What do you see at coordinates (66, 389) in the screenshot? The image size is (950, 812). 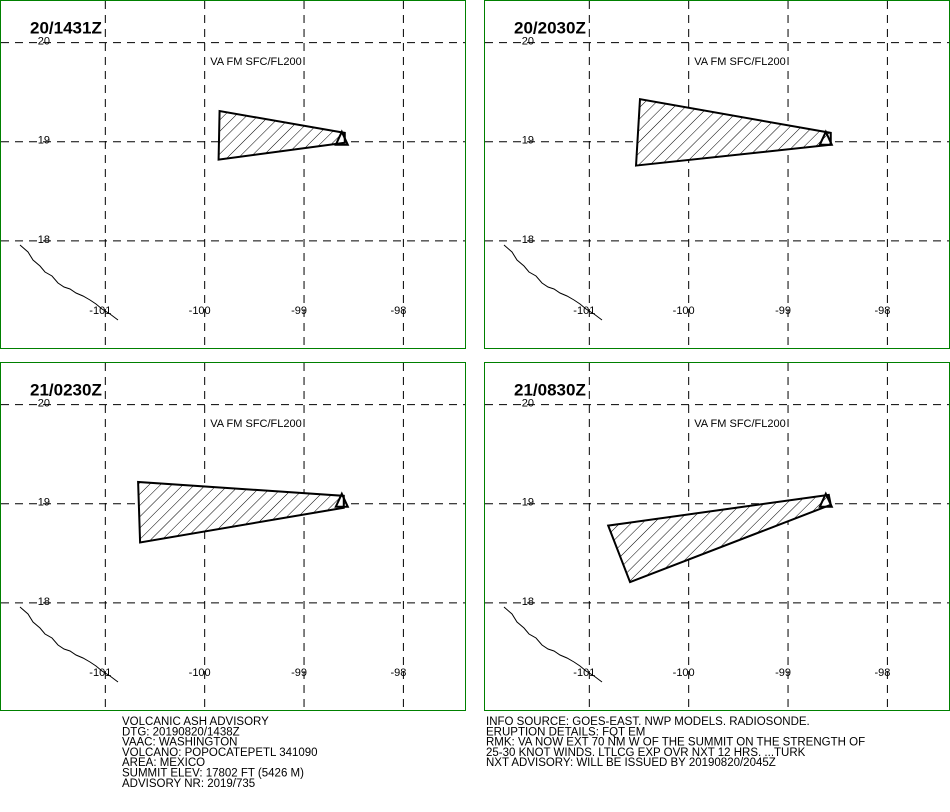 I see `panel-title: 21/0230Z` at bounding box center [66, 389].